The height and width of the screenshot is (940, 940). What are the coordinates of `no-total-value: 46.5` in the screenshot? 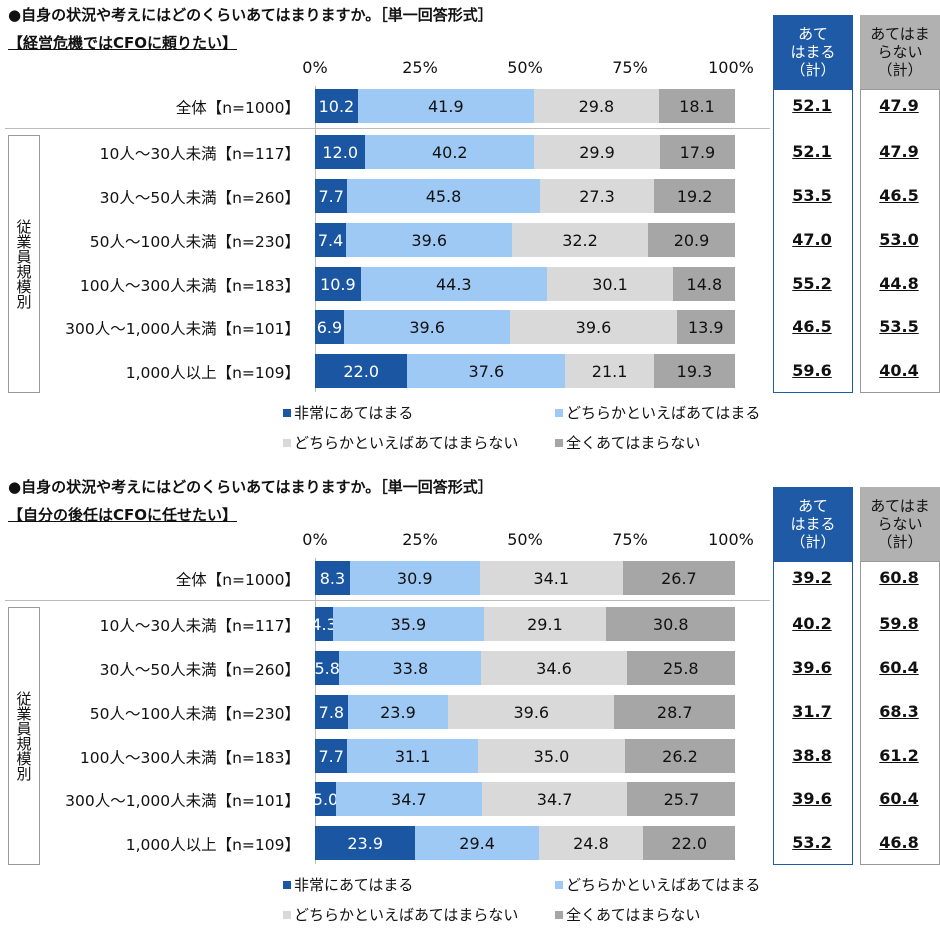 It's located at (899, 195).